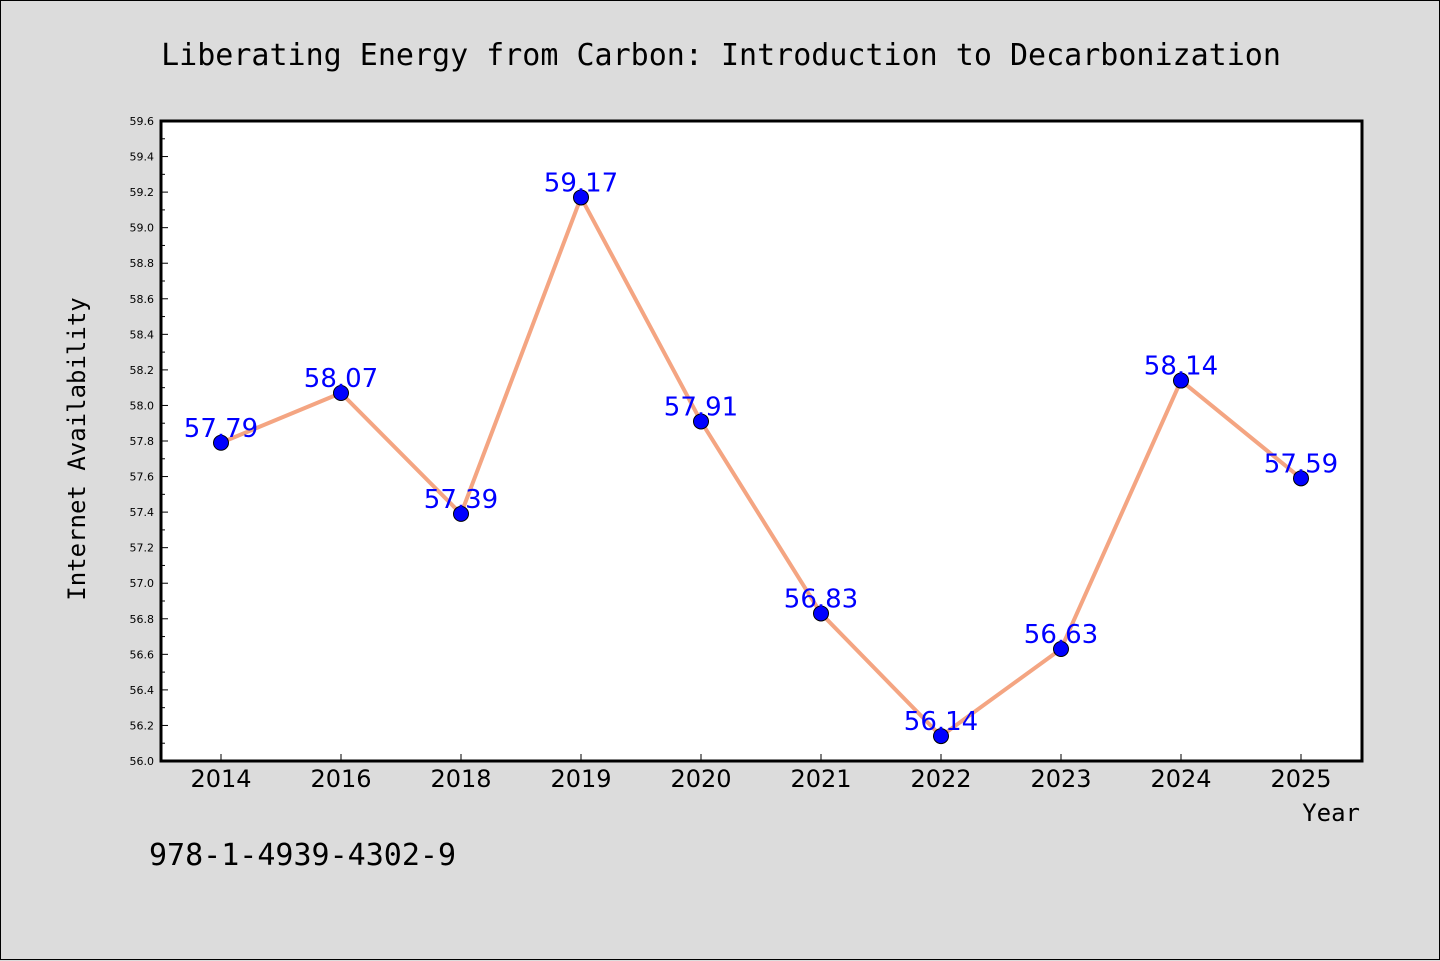 The height and width of the screenshot is (961, 1440). What do you see at coordinates (820, 779) in the screenshot?
I see `x-tick-label: 2021` at bounding box center [820, 779].